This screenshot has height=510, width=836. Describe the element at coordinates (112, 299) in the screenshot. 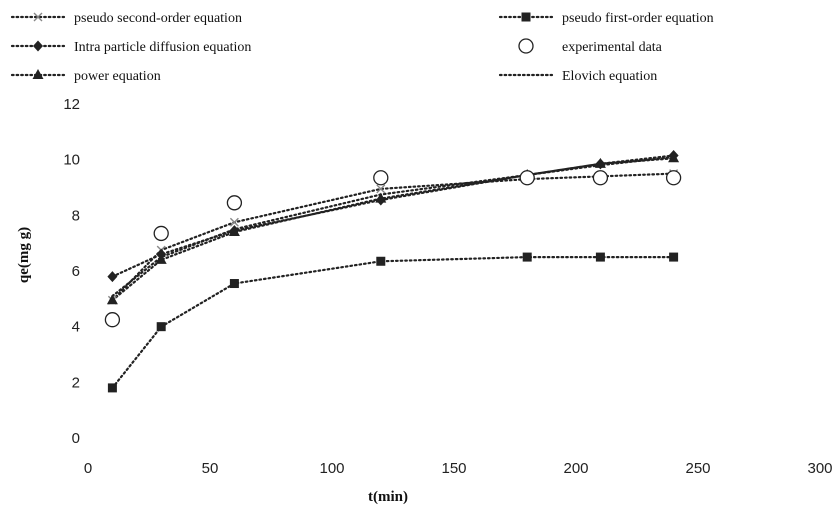

I see `data-point-power-equation` at that location.